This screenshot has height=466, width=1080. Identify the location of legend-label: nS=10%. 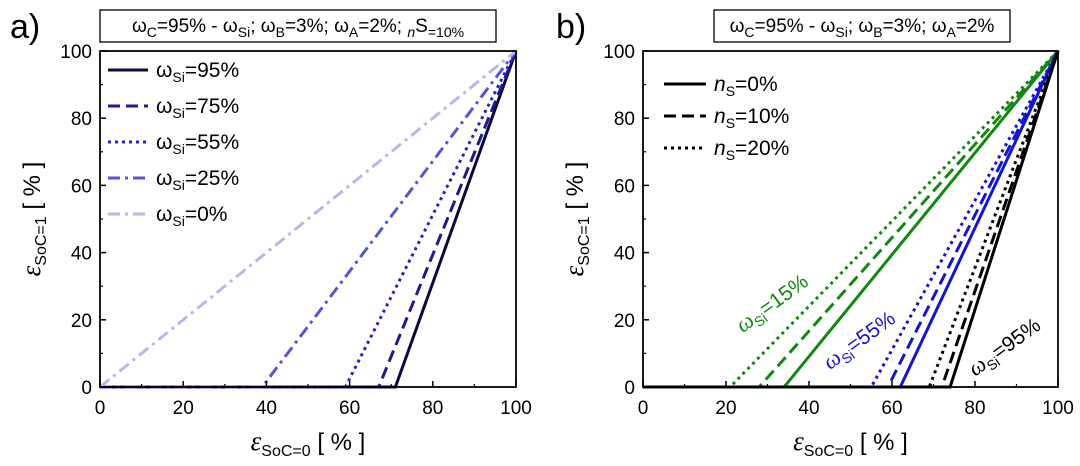
(751, 118).